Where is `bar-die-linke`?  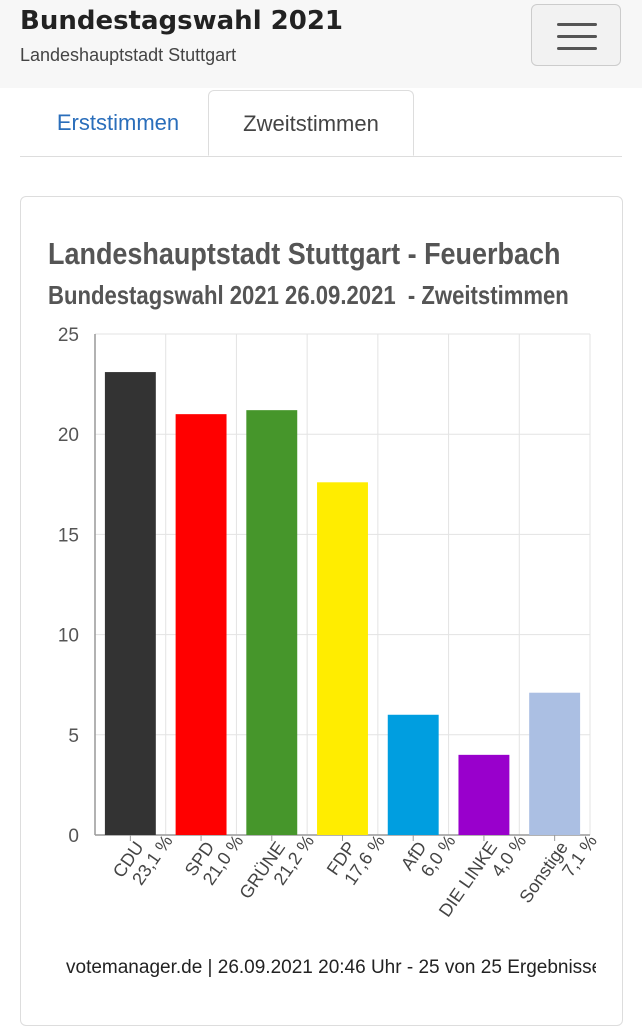
bar-die-linke is located at coordinates (484, 794).